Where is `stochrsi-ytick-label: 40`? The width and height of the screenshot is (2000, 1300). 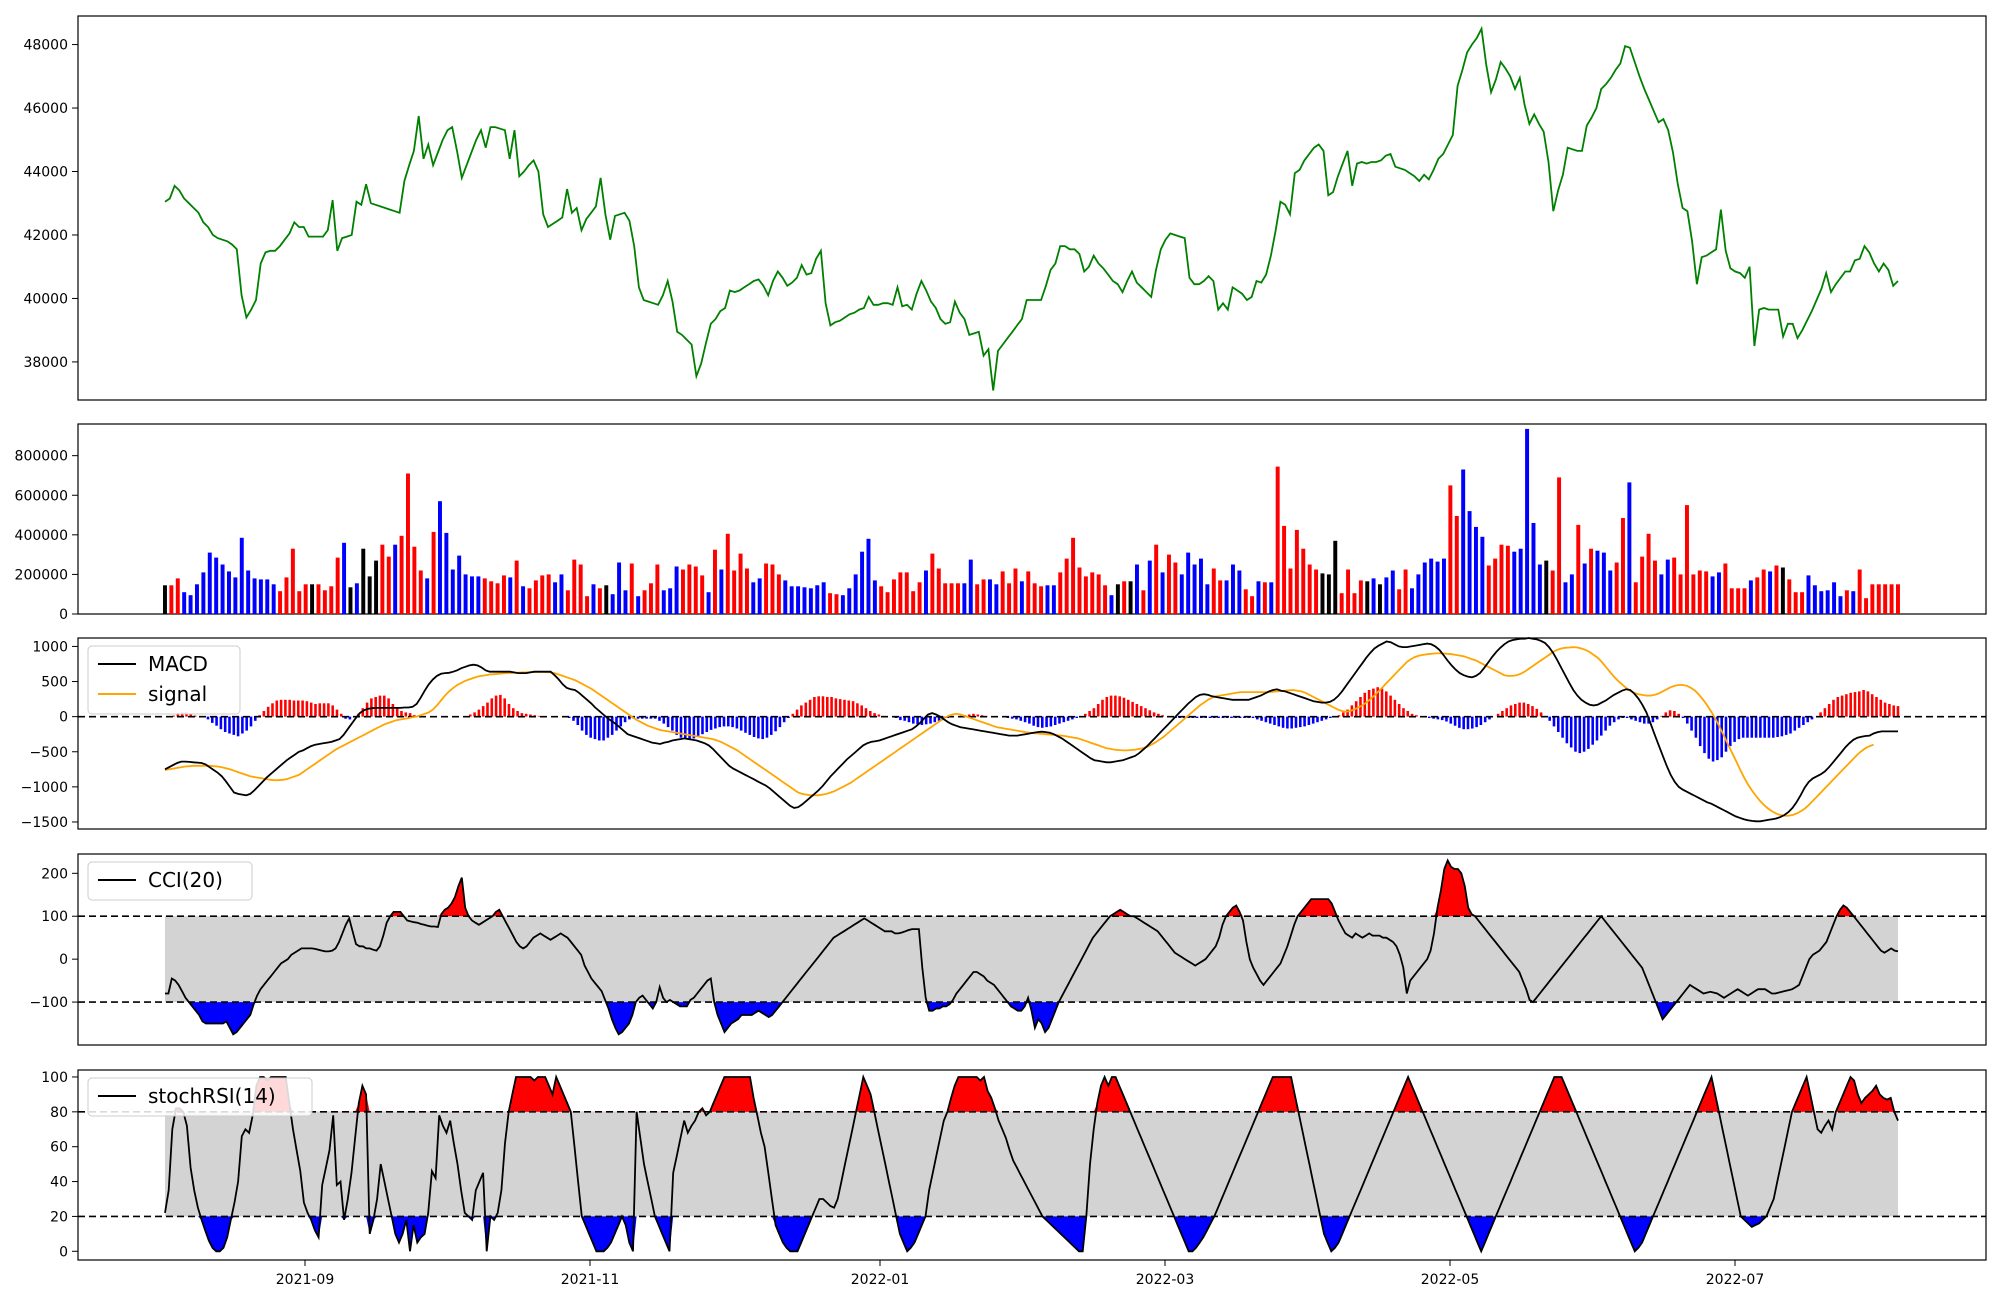
stochrsi-ytick-label: 40 is located at coordinates (59, 1183).